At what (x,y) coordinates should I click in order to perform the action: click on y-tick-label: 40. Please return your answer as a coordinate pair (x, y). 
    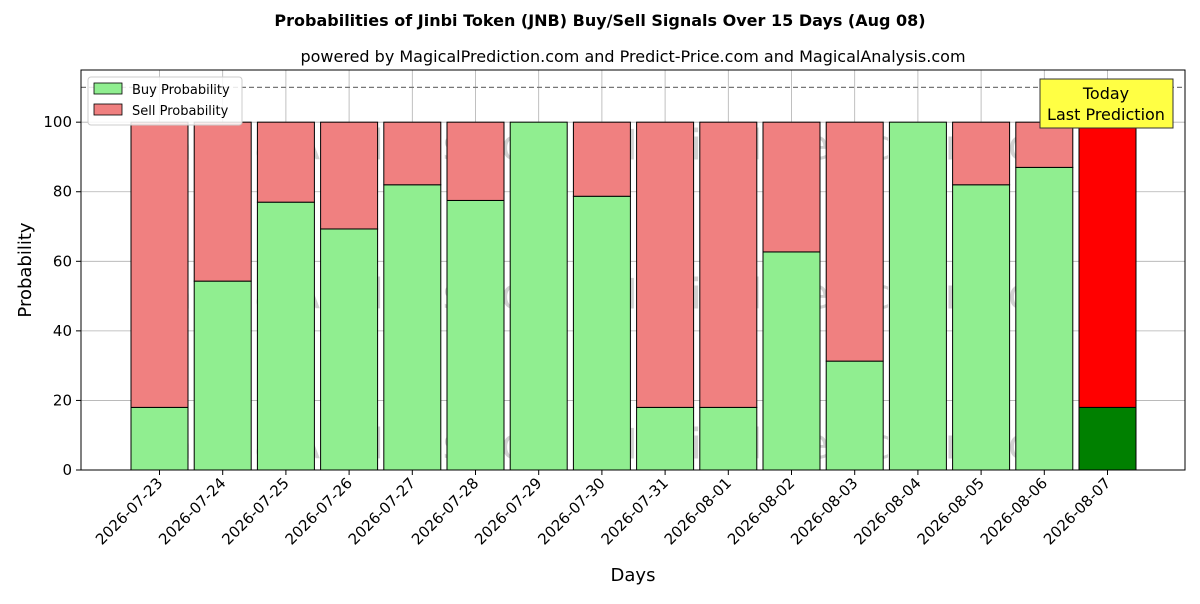
    Looking at the image, I should click on (62, 331).